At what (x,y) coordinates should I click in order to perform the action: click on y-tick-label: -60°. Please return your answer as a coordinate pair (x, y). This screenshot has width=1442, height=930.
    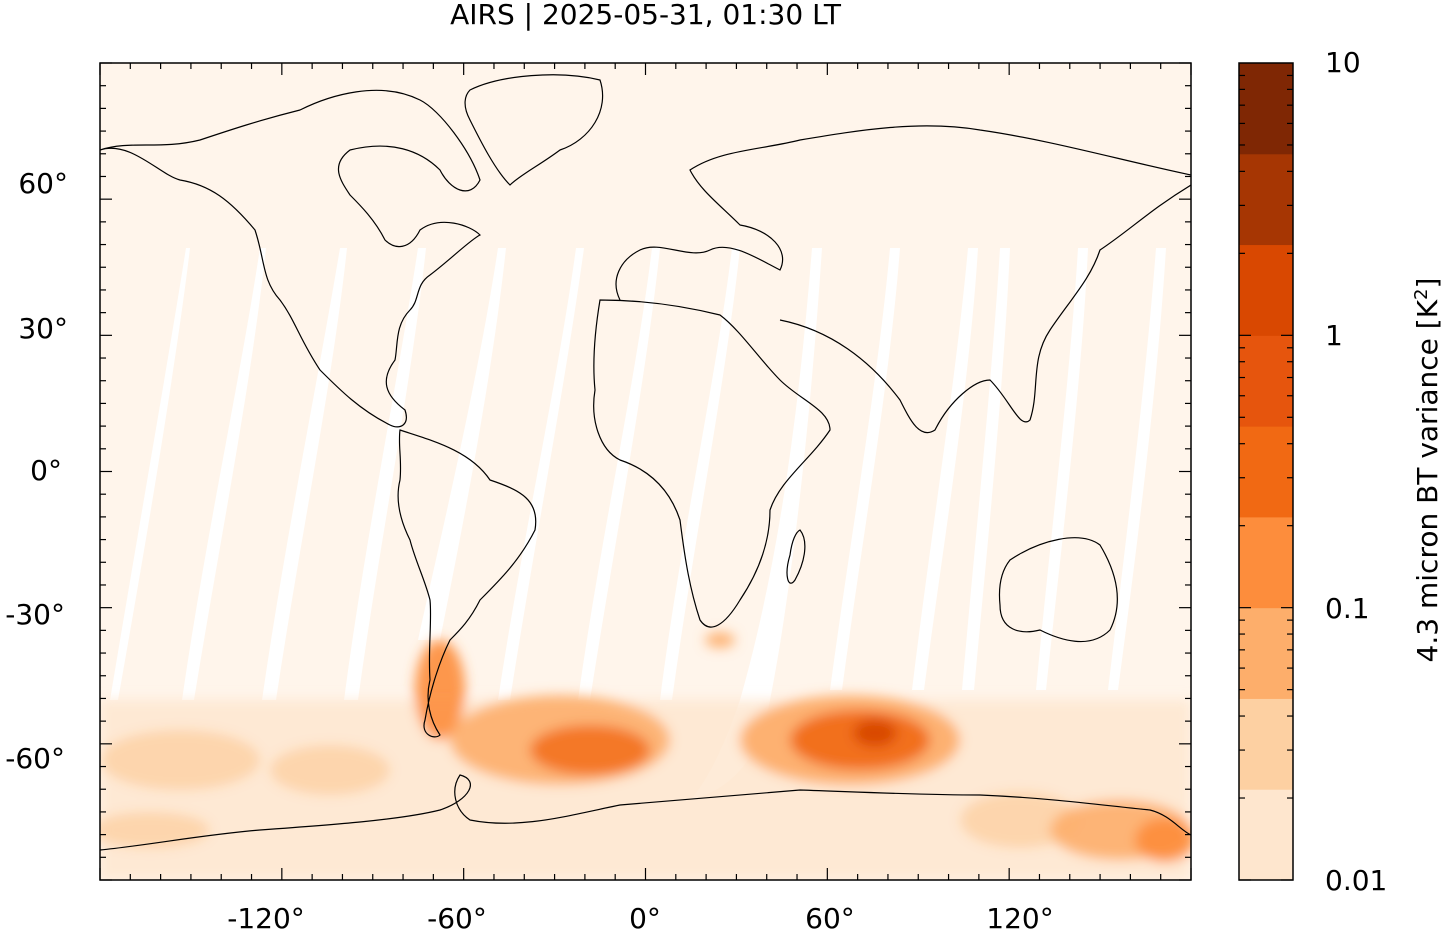
    Looking at the image, I should click on (35, 758).